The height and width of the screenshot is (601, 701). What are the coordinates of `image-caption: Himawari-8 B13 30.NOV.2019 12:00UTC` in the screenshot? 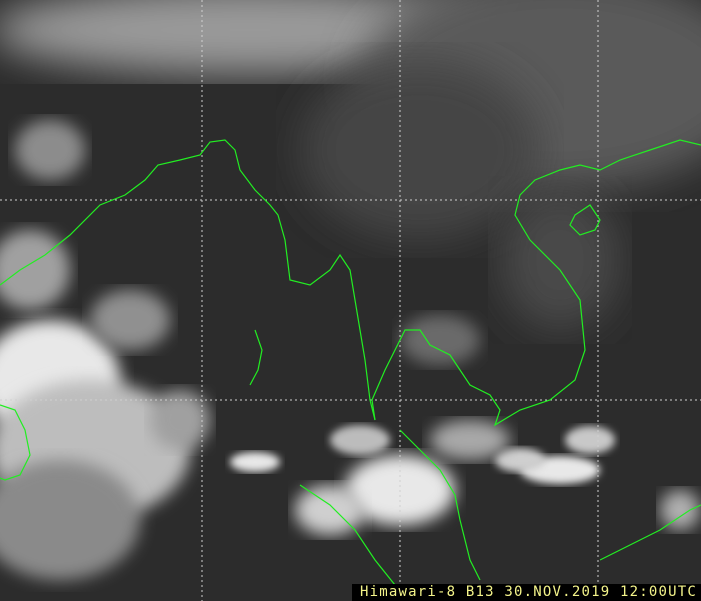 It's located at (526, 592).